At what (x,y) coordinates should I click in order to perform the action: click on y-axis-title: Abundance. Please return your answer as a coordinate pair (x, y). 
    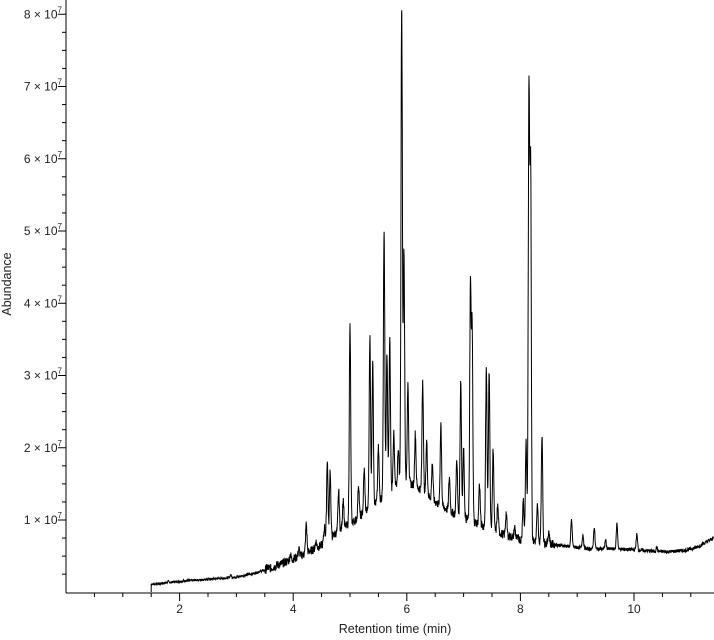
    Looking at the image, I should click on (7, 283).